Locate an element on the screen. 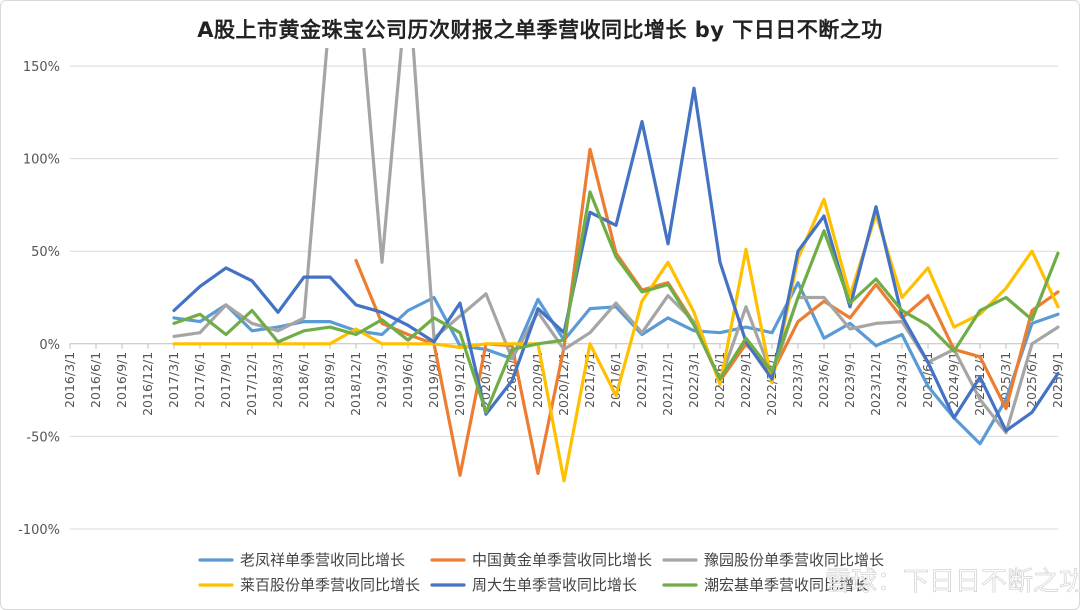  x-tick-label: 2024/9/1 is located at coordinates (953, 380).